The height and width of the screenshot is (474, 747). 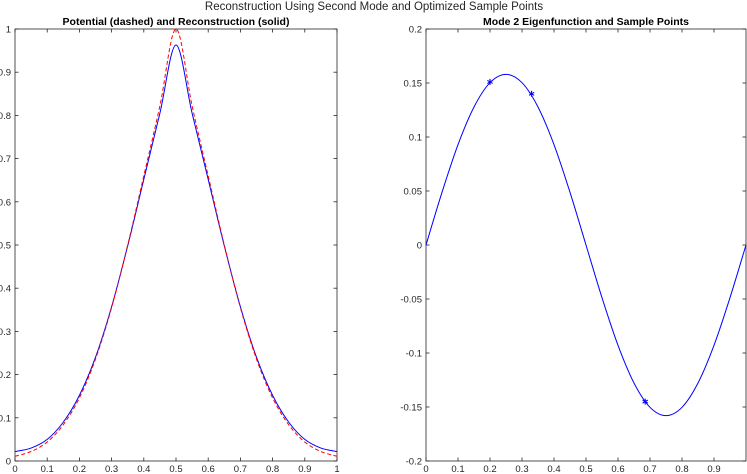 What do you see at coordinates (240, 469) in the screenshot?
I see `left-x-tick-label: 0.7` at bounding box center [240, 469].